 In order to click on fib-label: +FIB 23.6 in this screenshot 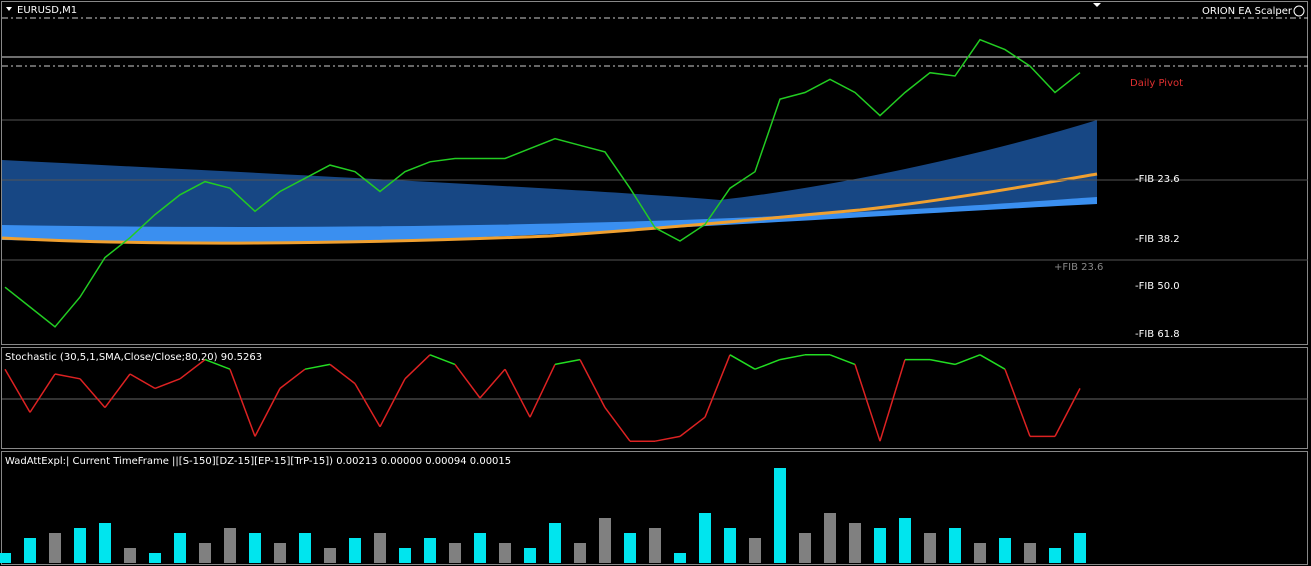, I will do `click(1078, 267)`.